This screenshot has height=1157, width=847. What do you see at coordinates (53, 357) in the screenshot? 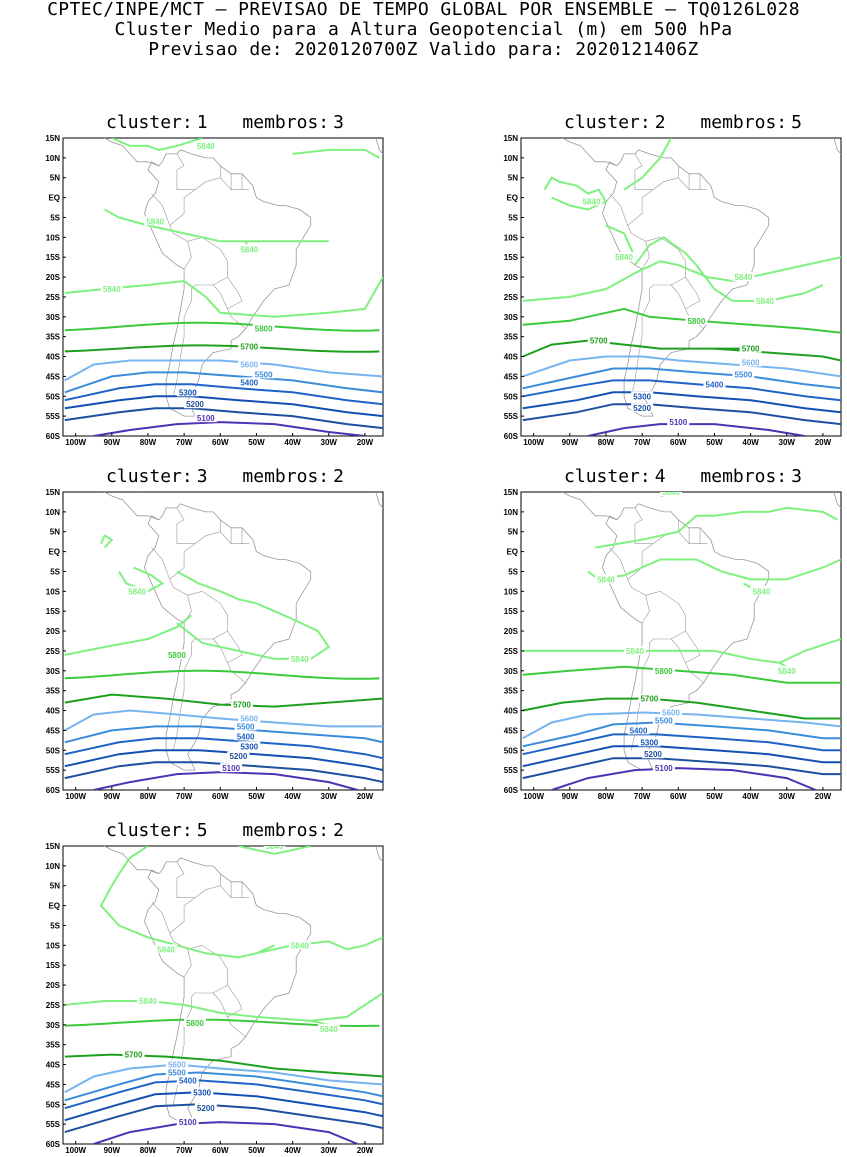
I see `lat-tick-label: 40S` at bounding box center [53, 357].